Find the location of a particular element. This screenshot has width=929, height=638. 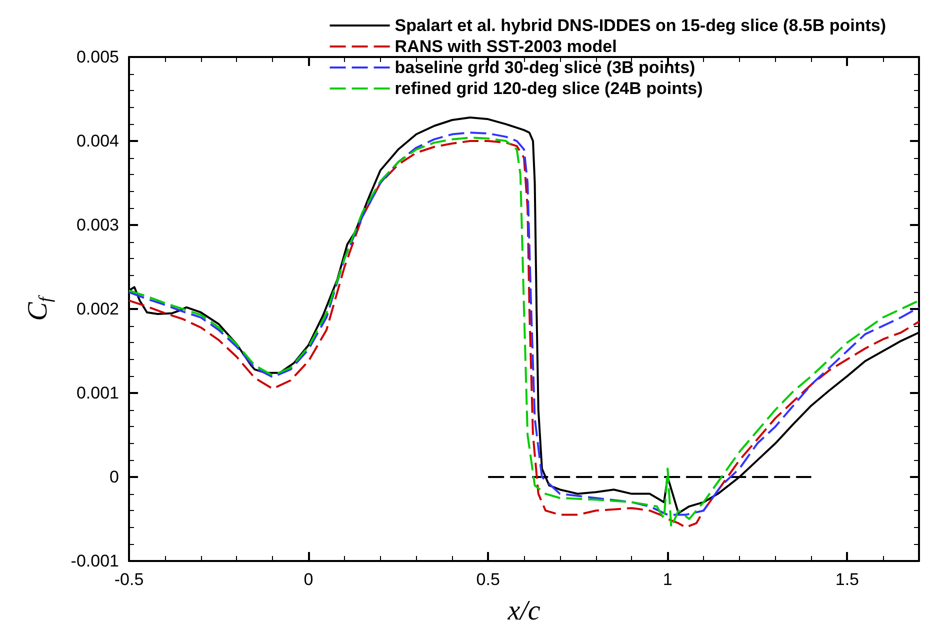

x-tick-label: 1.5 is located at coordinates (847, 579).